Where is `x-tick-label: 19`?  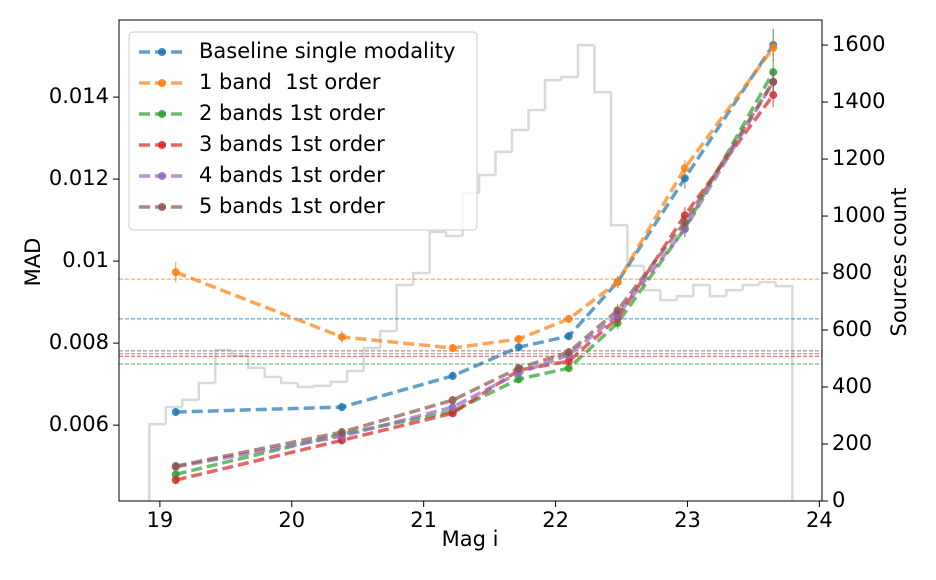 x-tick-label: 19 is located at coordinates (160, 520).